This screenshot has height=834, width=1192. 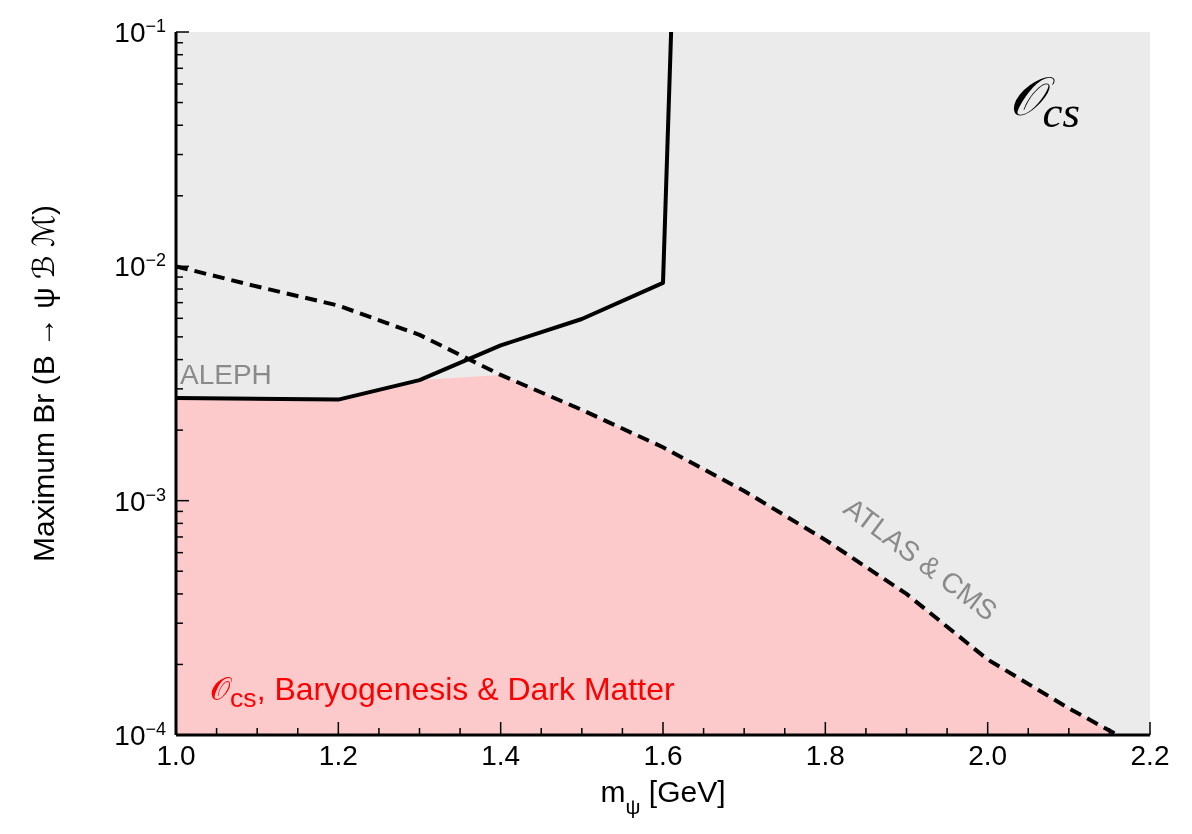 What do you see at coordinates (140, 266) in the screenshot?
I see `y-tick-label: 10$^{−2}$` at bounding box center [140, 266].